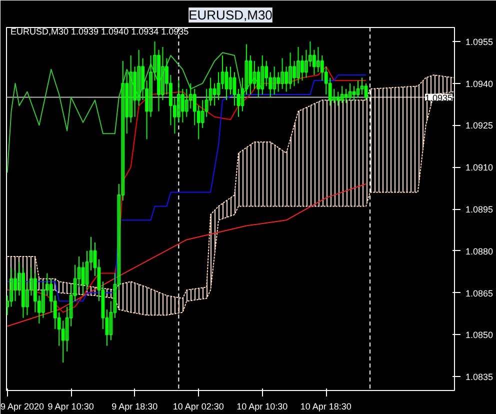 The width and height of the screenshot is (496, 414). Describe the element at coordinates (135, 407) in the screenshot. I see `x-tick-label: 9 Apr 18:30` at that location.